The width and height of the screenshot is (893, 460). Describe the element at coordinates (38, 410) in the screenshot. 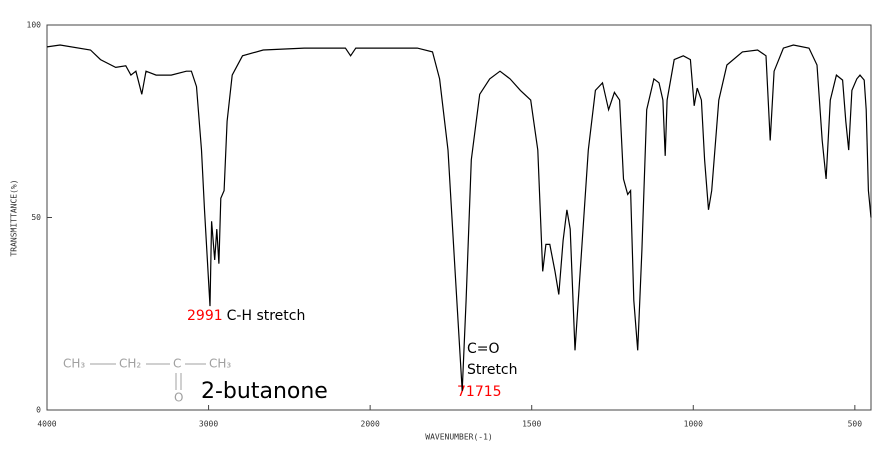

I see `y-tick-label: 0` at that location.